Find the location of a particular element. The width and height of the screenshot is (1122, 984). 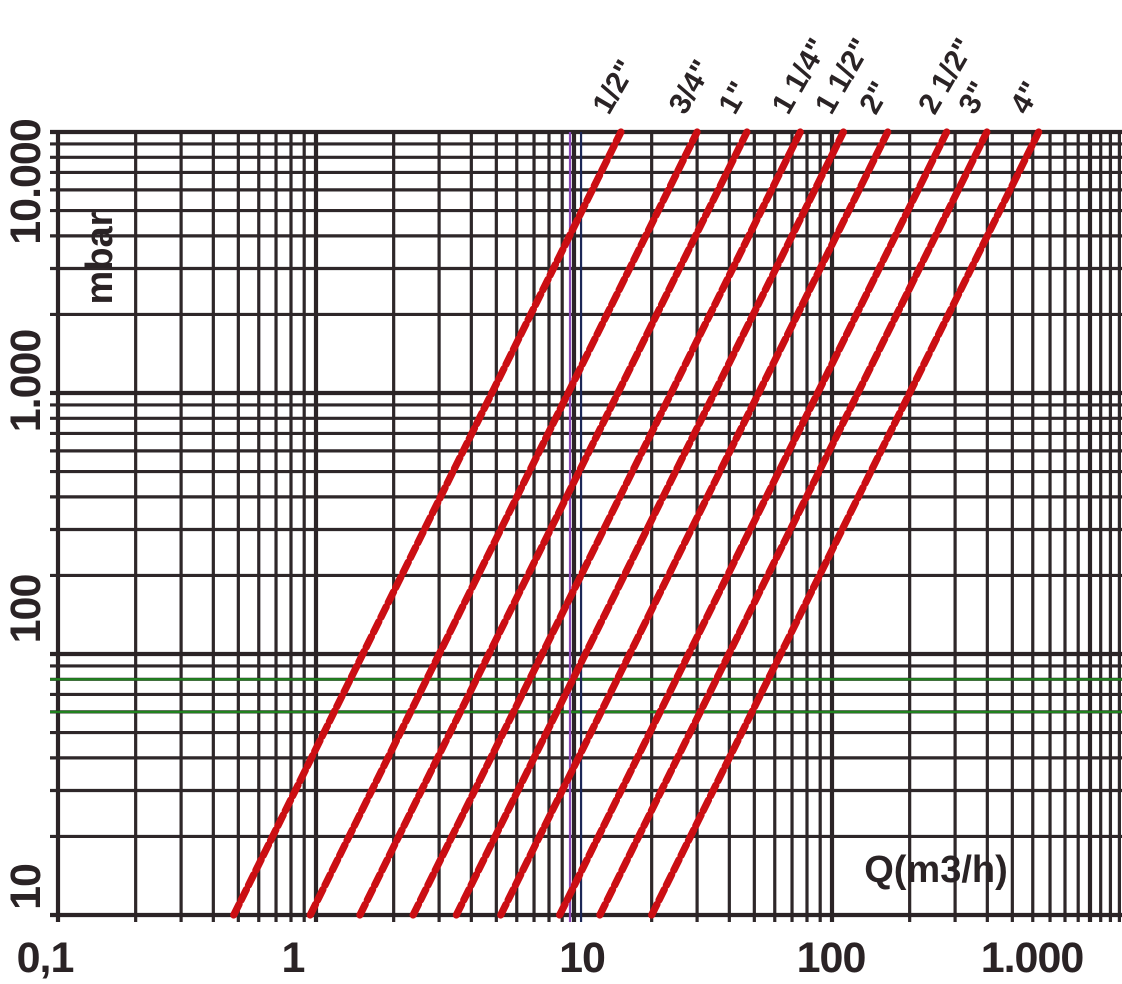

x-tick-label: 0,1 is located at coordinates (45, 958).